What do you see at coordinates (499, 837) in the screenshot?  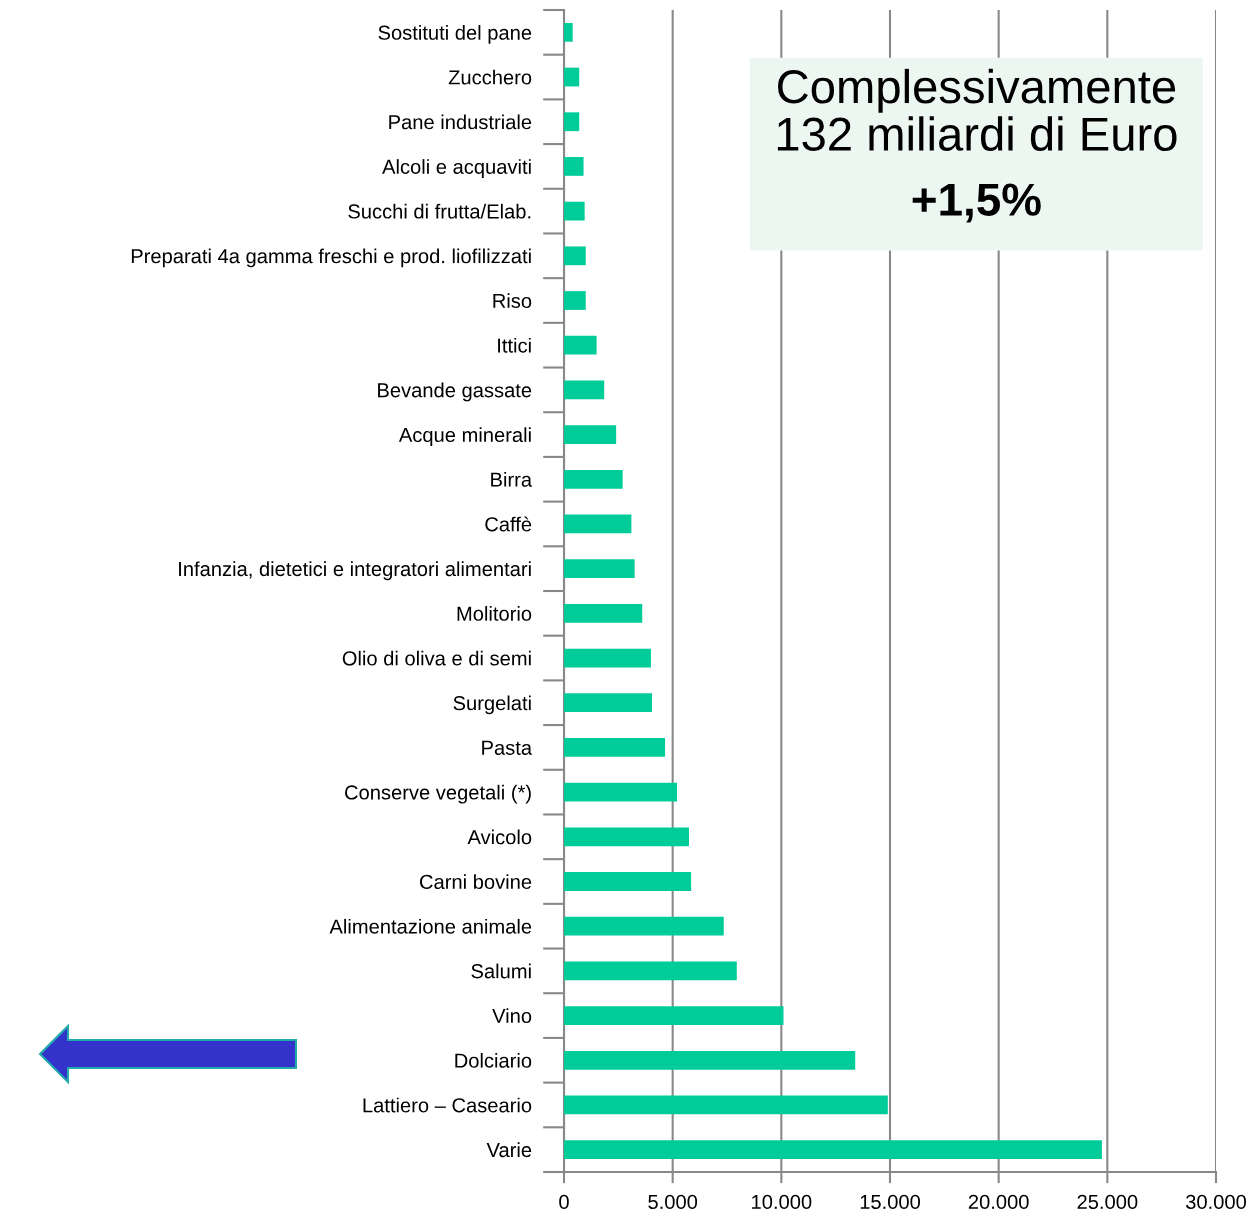 I see `y-tick-label: Avicolo` at bounding box center [499, 837].